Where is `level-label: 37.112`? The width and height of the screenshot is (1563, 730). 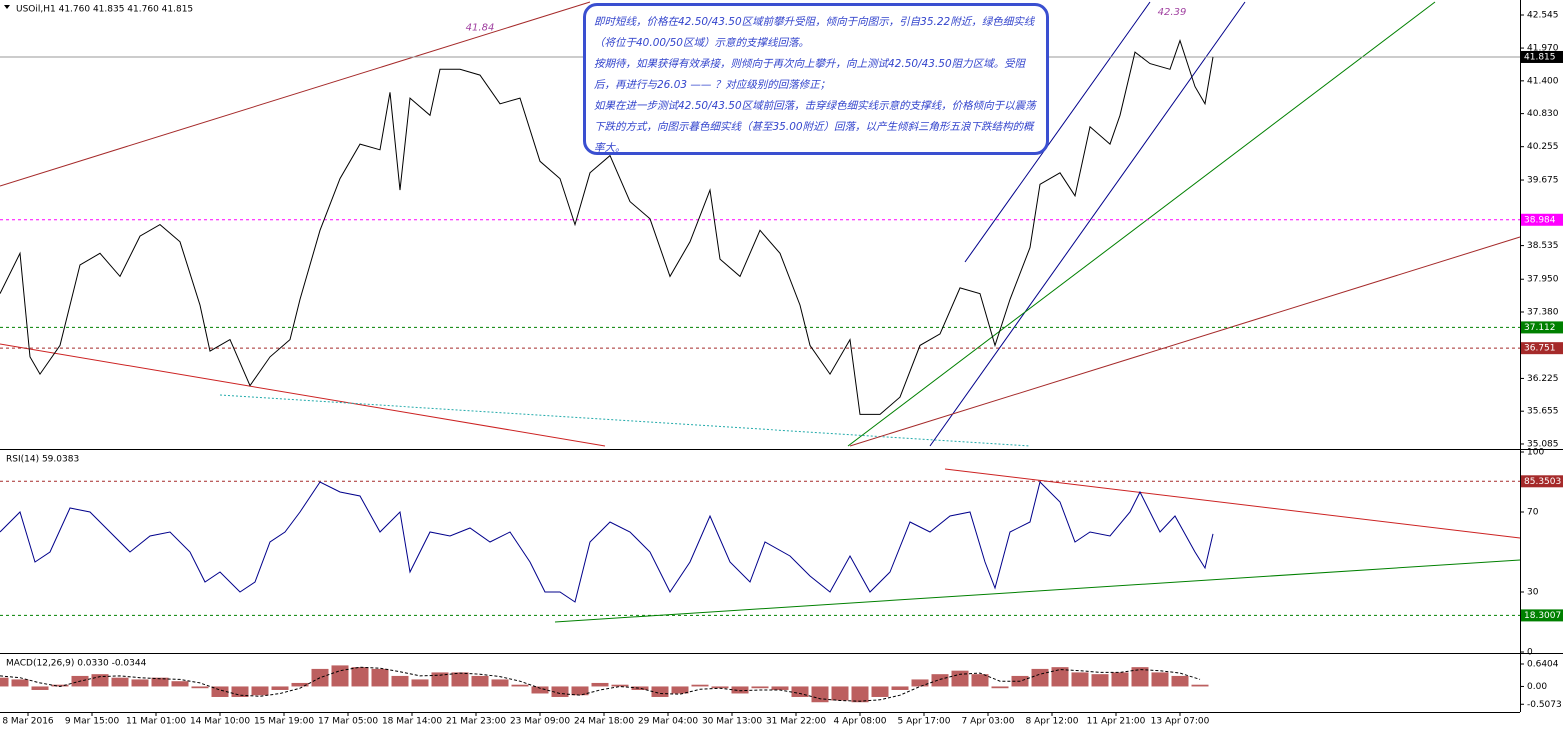 level-label: 37.112 is located at coordinates (1540, 328).